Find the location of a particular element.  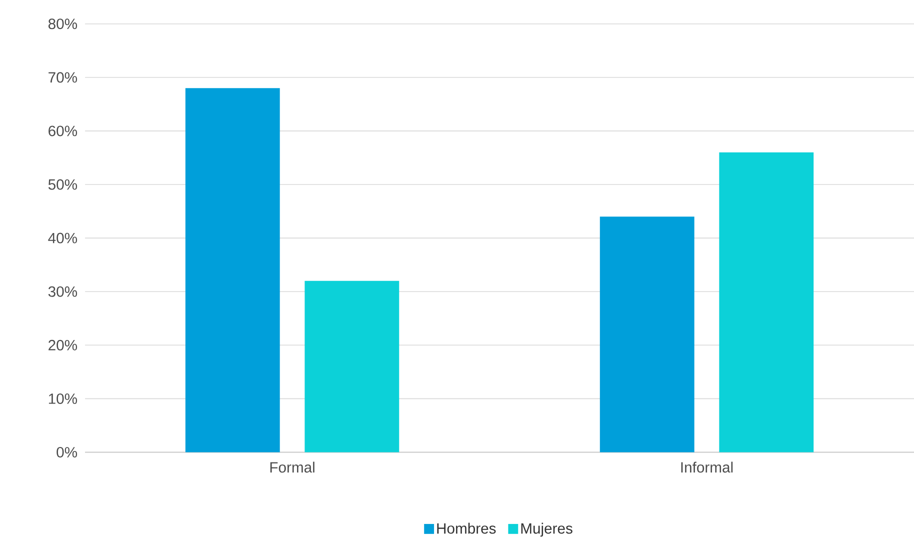

y-tick-label: 50% is located at coordinates (63, 184).